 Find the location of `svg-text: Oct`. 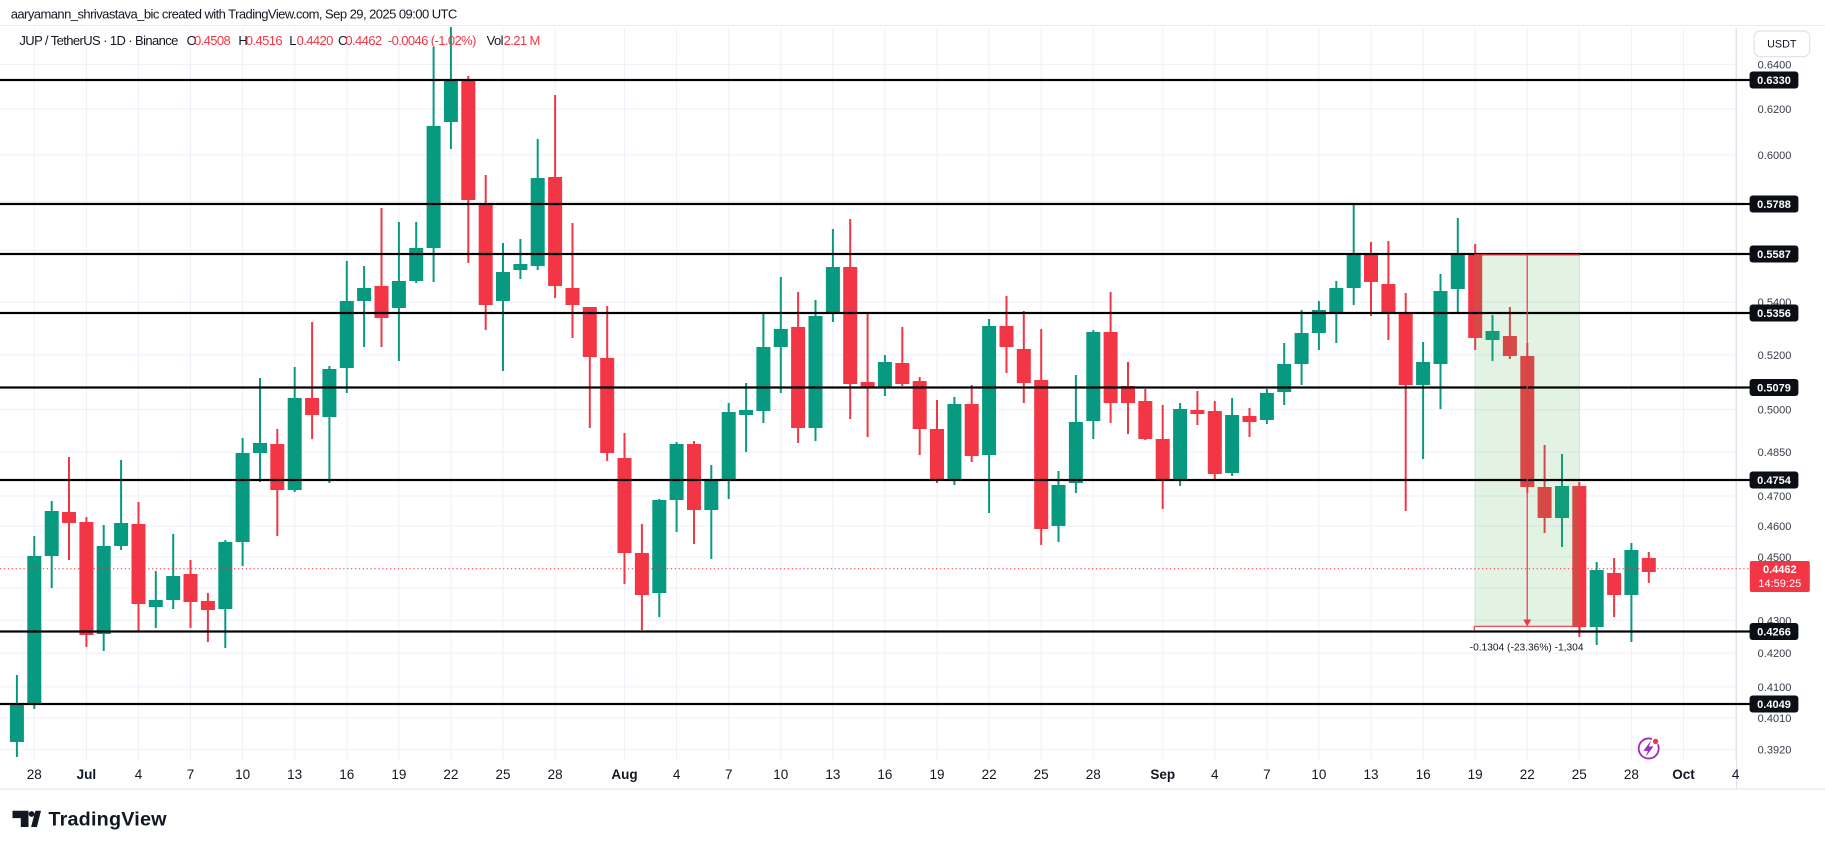

svg-text: Oct is located at coordinates (1683, 774).